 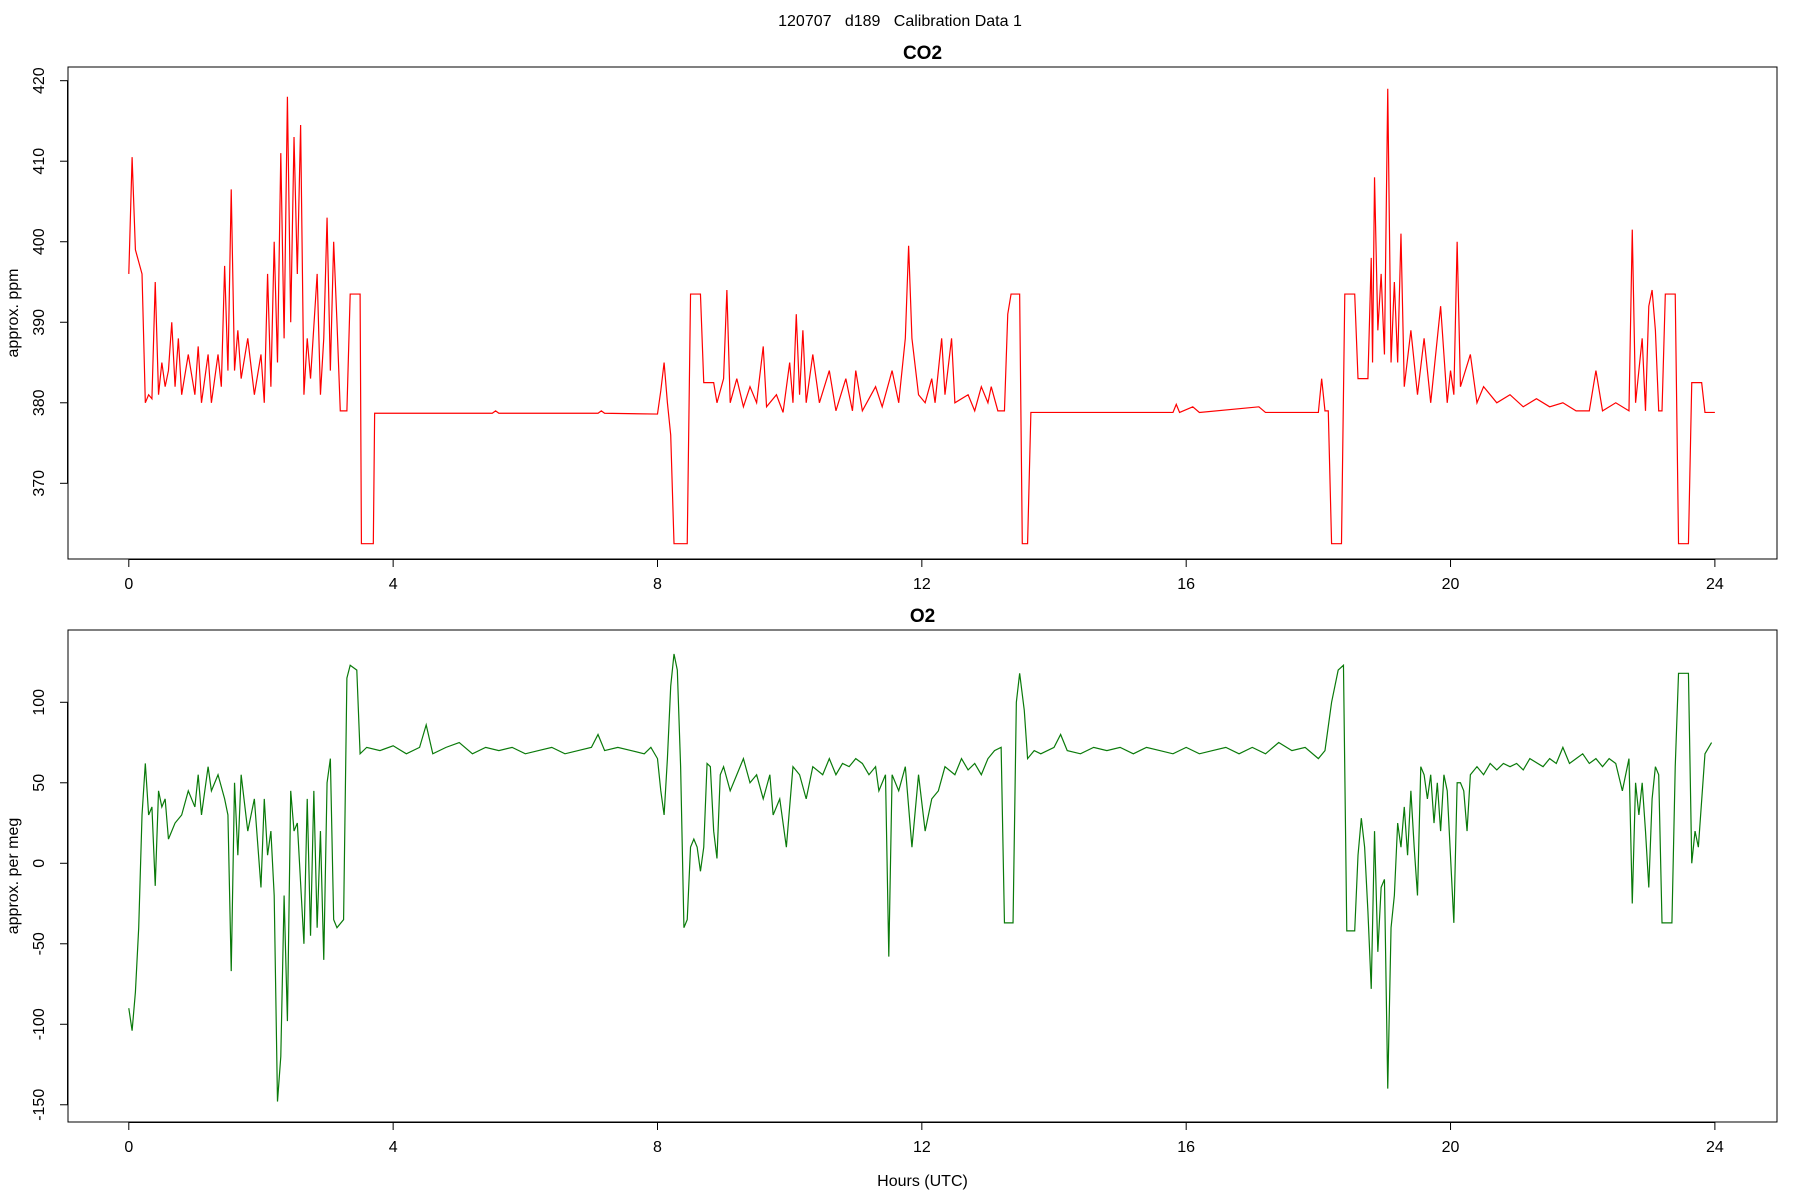 I want to click on panel-title: O2, so click(x=922, y=616).